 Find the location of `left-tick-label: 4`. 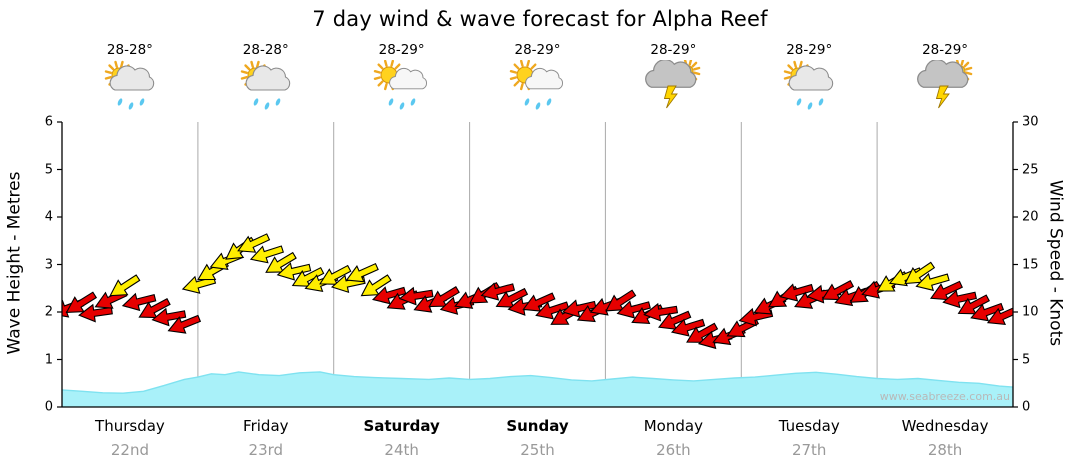

left-tick-label: 4 is located at coordinates (48, 217).